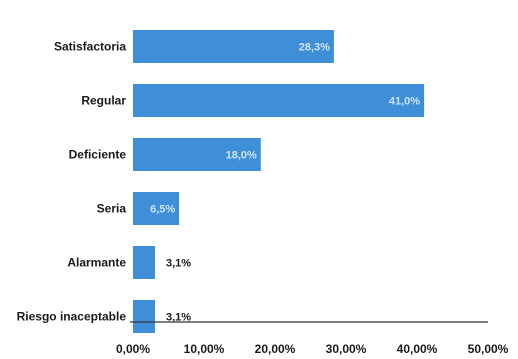 The height and width of the screenshot is (359, 518). I want to click on category-label-riesgo-inaceptable: Riesgo inaceptable, so click(72, 317).